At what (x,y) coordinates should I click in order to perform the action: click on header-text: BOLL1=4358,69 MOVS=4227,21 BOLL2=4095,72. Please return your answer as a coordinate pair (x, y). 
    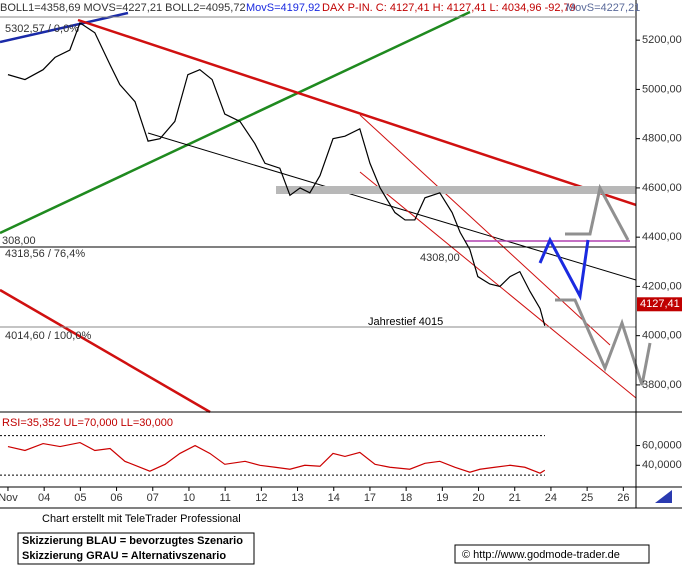
    Looking at the image, I should click on (123, 8).